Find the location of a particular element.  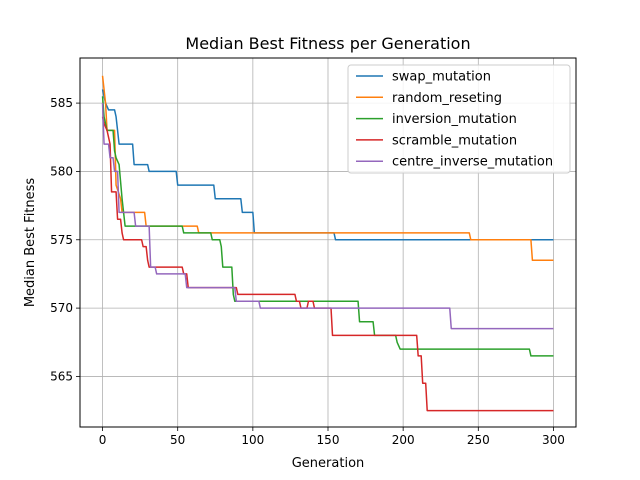

y-tick-label: 575 is located at coordinates (61, 240).